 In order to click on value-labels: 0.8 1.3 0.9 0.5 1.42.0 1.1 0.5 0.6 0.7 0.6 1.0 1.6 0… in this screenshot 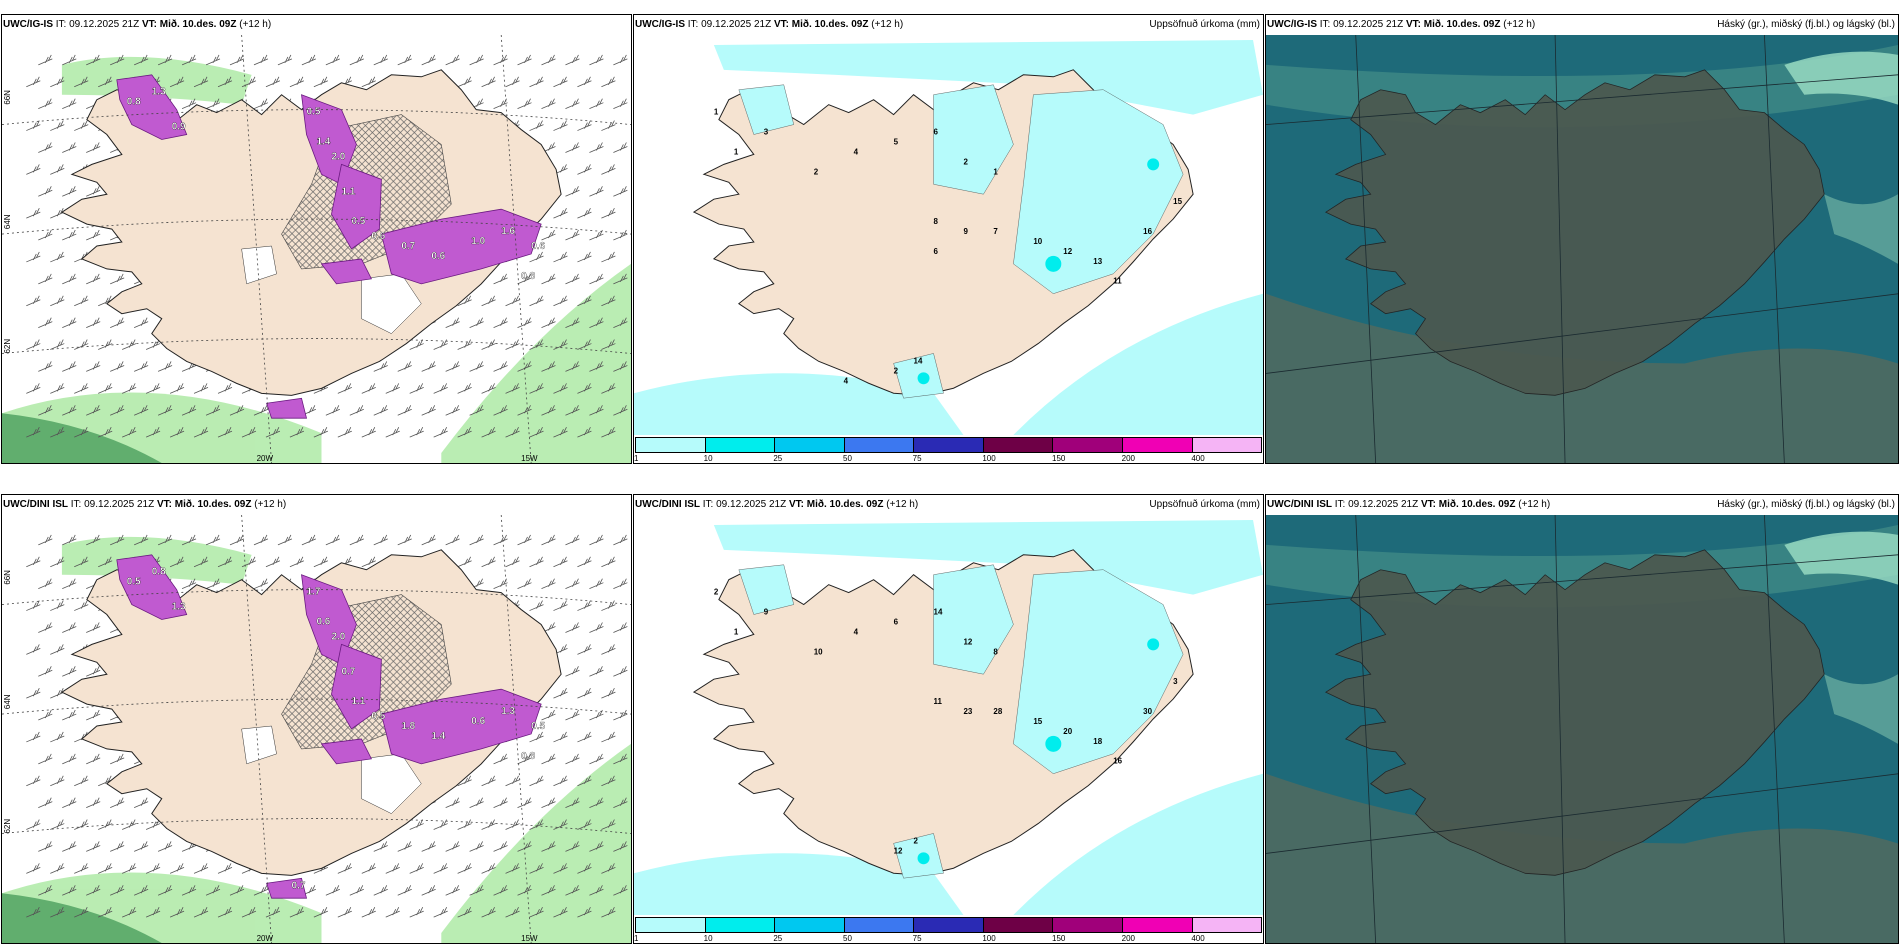, I will do `click(336, 184)`.